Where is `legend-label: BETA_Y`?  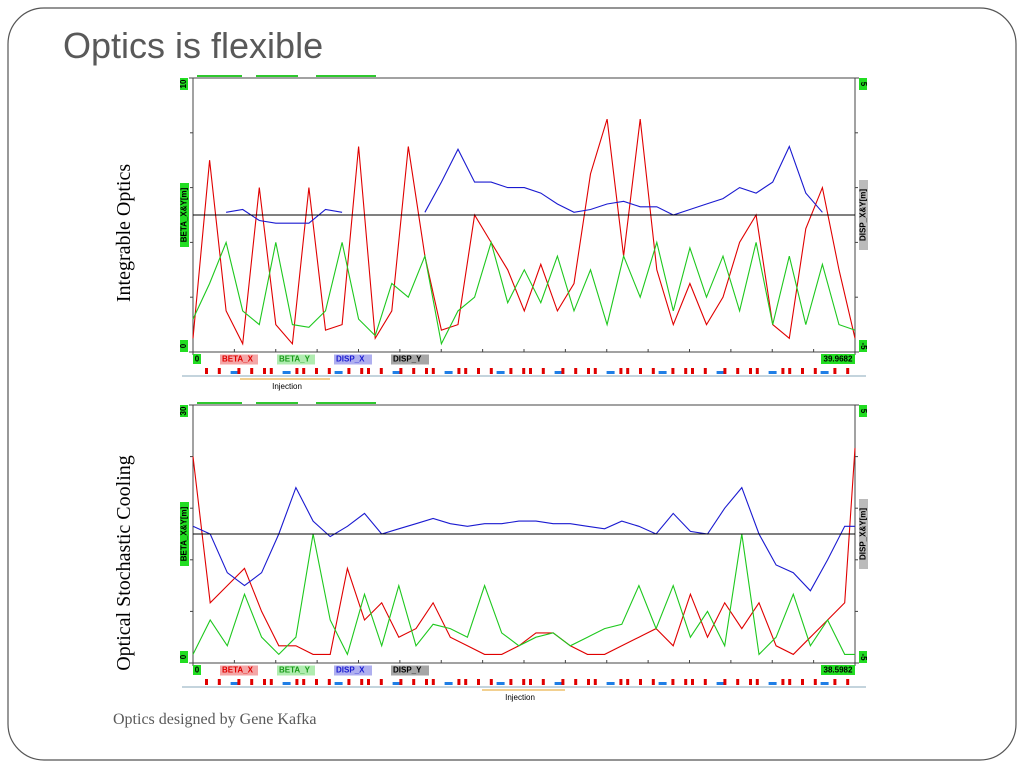 legend-label: BETA_Y is located at coordinates (295, 670).